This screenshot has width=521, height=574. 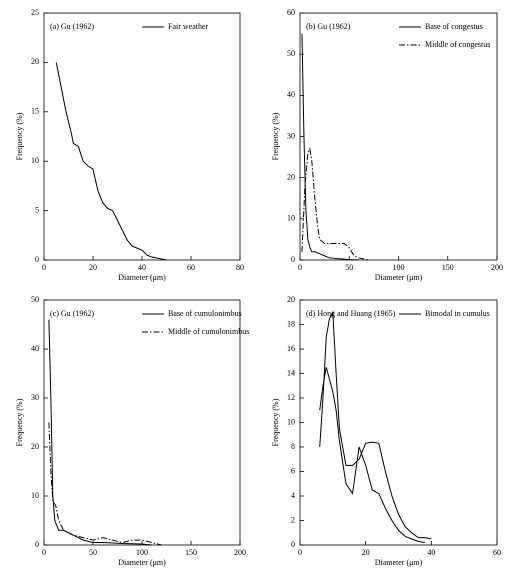 What do you see at coordinates (291, 12) in the screenshot?
I see `y-tick-label: 60` at bounding box center [291, 12].